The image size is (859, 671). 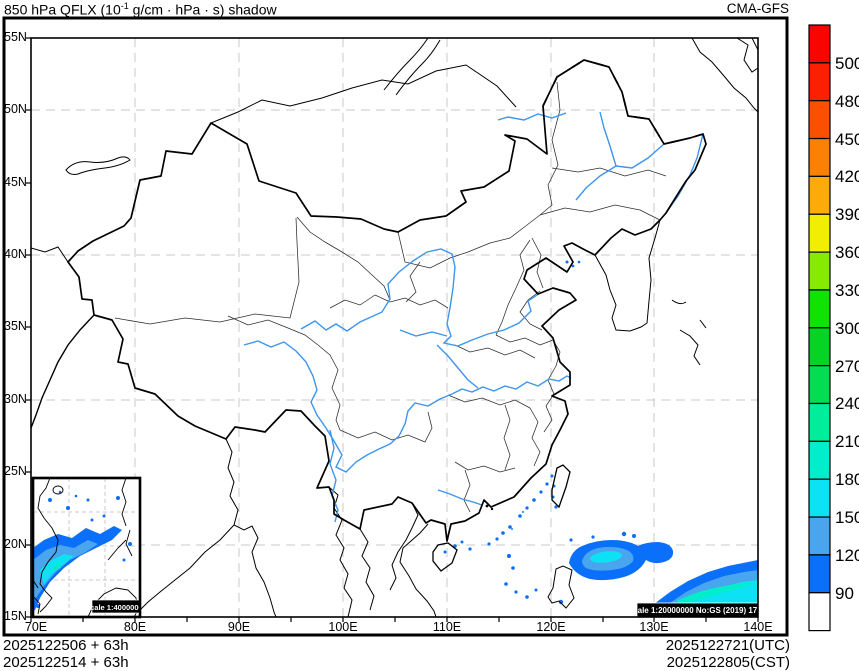 I want to click on lat-label: 55N, so click(x=15, y=37).